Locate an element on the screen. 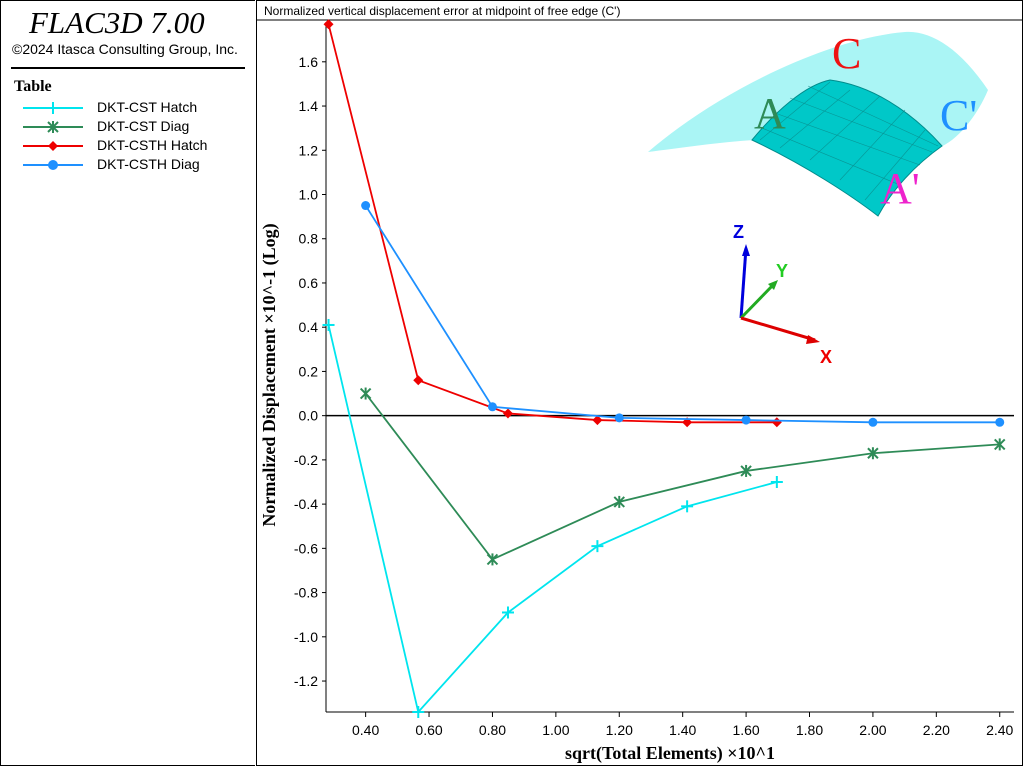  y-tick-label: 0.0 is located at coordinates (309, 416).